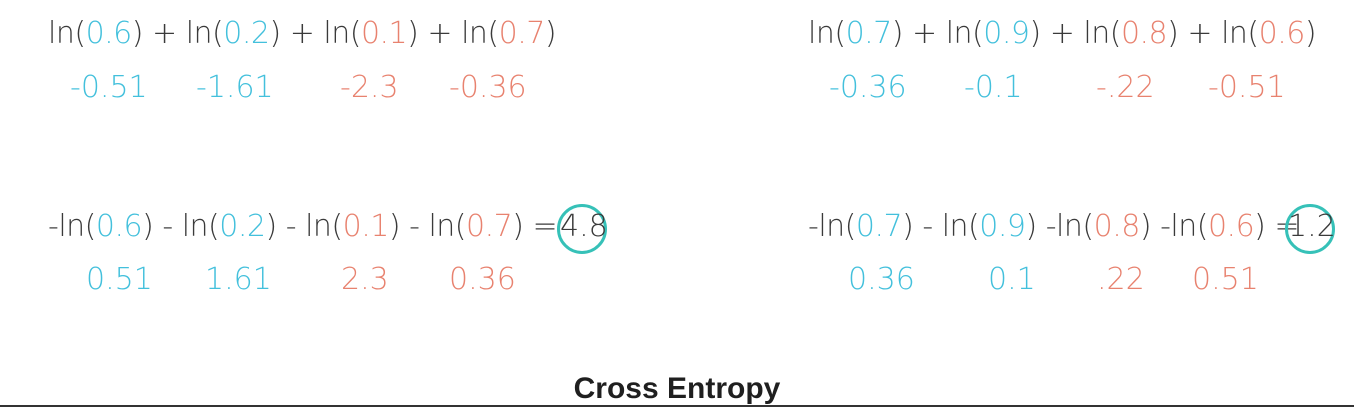 Image resolution: width=1354 pixels, height=409 pixels. Describe the element at coordinates (1012, 279) in the screenshot. I see `right-bottom-value-2: 0.1` at that location.